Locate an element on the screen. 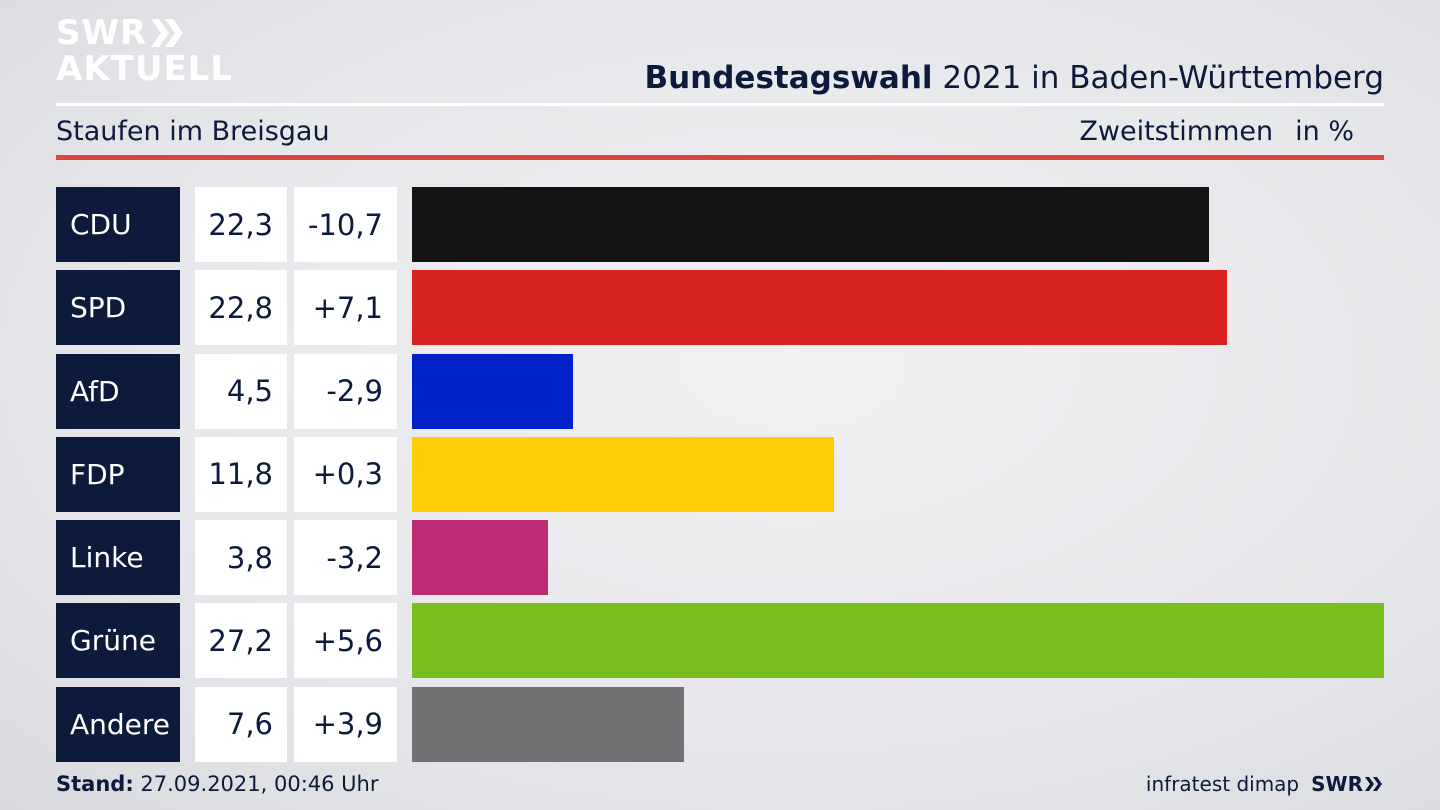 This screenshot has width=1440, height=810. bar-cdu is located at coordinates (810, 224).